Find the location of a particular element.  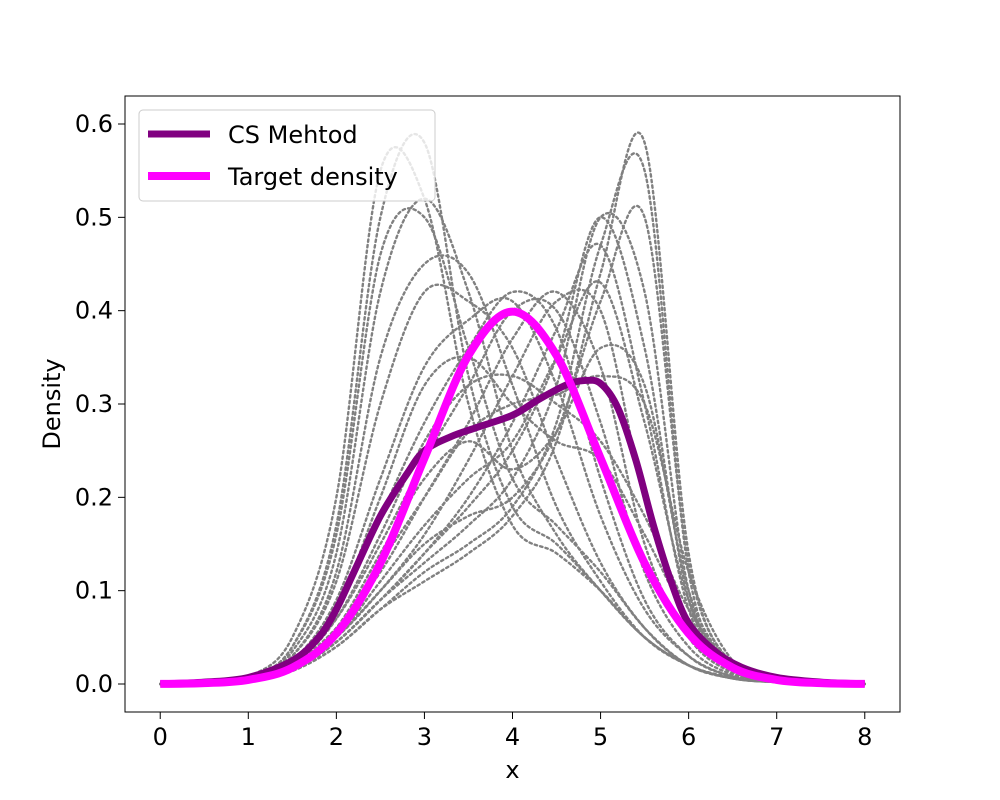

y-axis: 0.0 0.1 0.2 0.3 0.4 0.5 0.6 is located at coordinates (100, 404).